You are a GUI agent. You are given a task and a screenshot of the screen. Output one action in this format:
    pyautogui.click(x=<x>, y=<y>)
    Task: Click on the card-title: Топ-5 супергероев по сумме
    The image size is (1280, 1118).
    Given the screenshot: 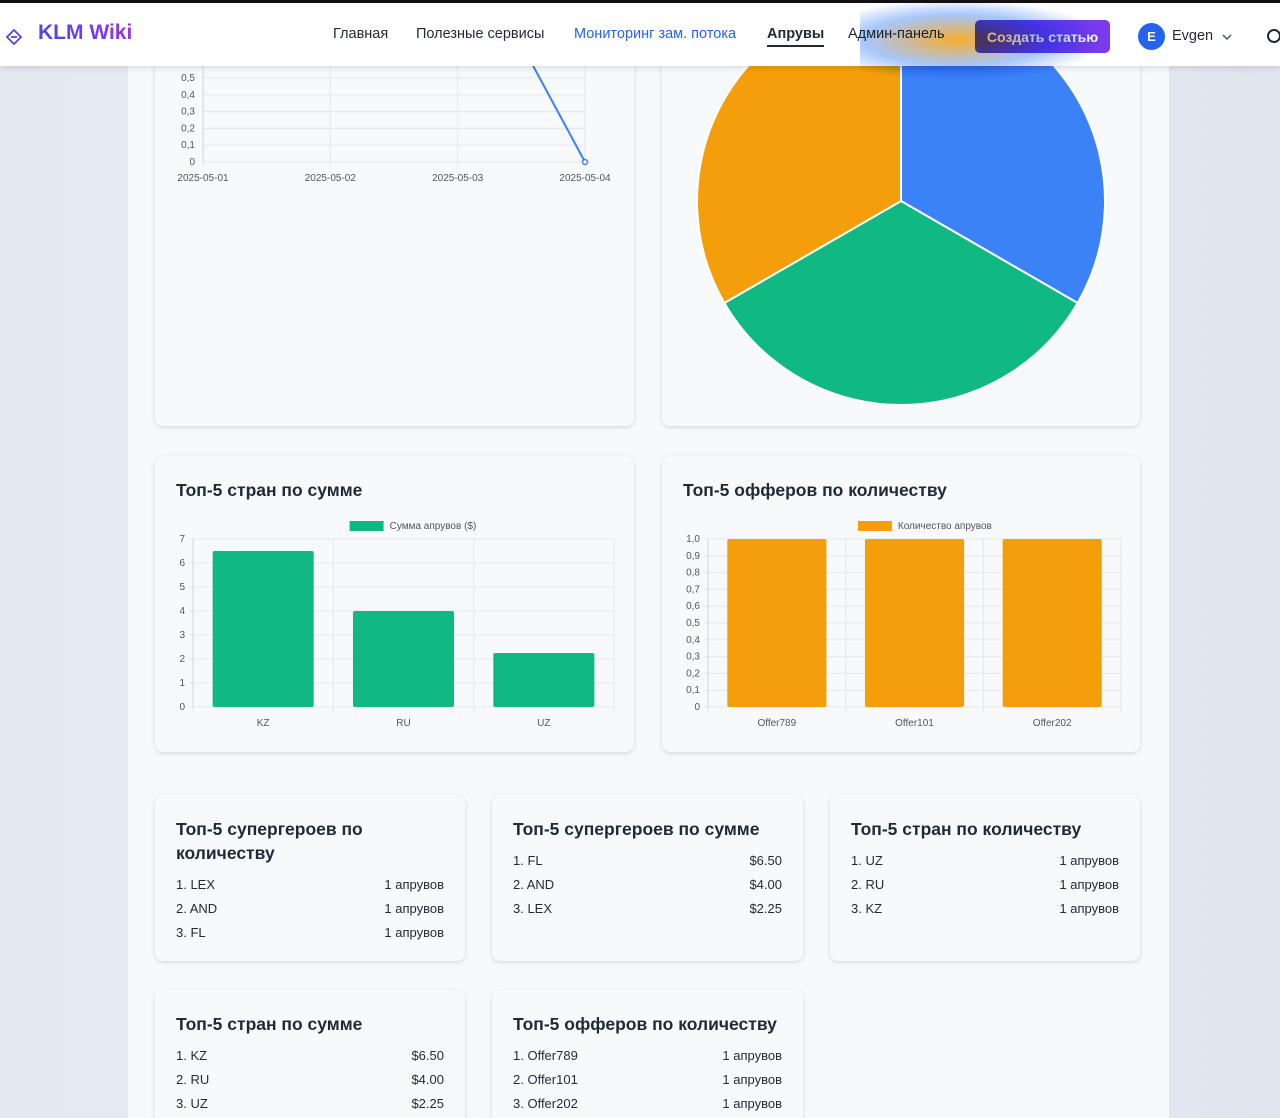 What is the action you would take?
    pyautogui.click(x=636, y=829)
    